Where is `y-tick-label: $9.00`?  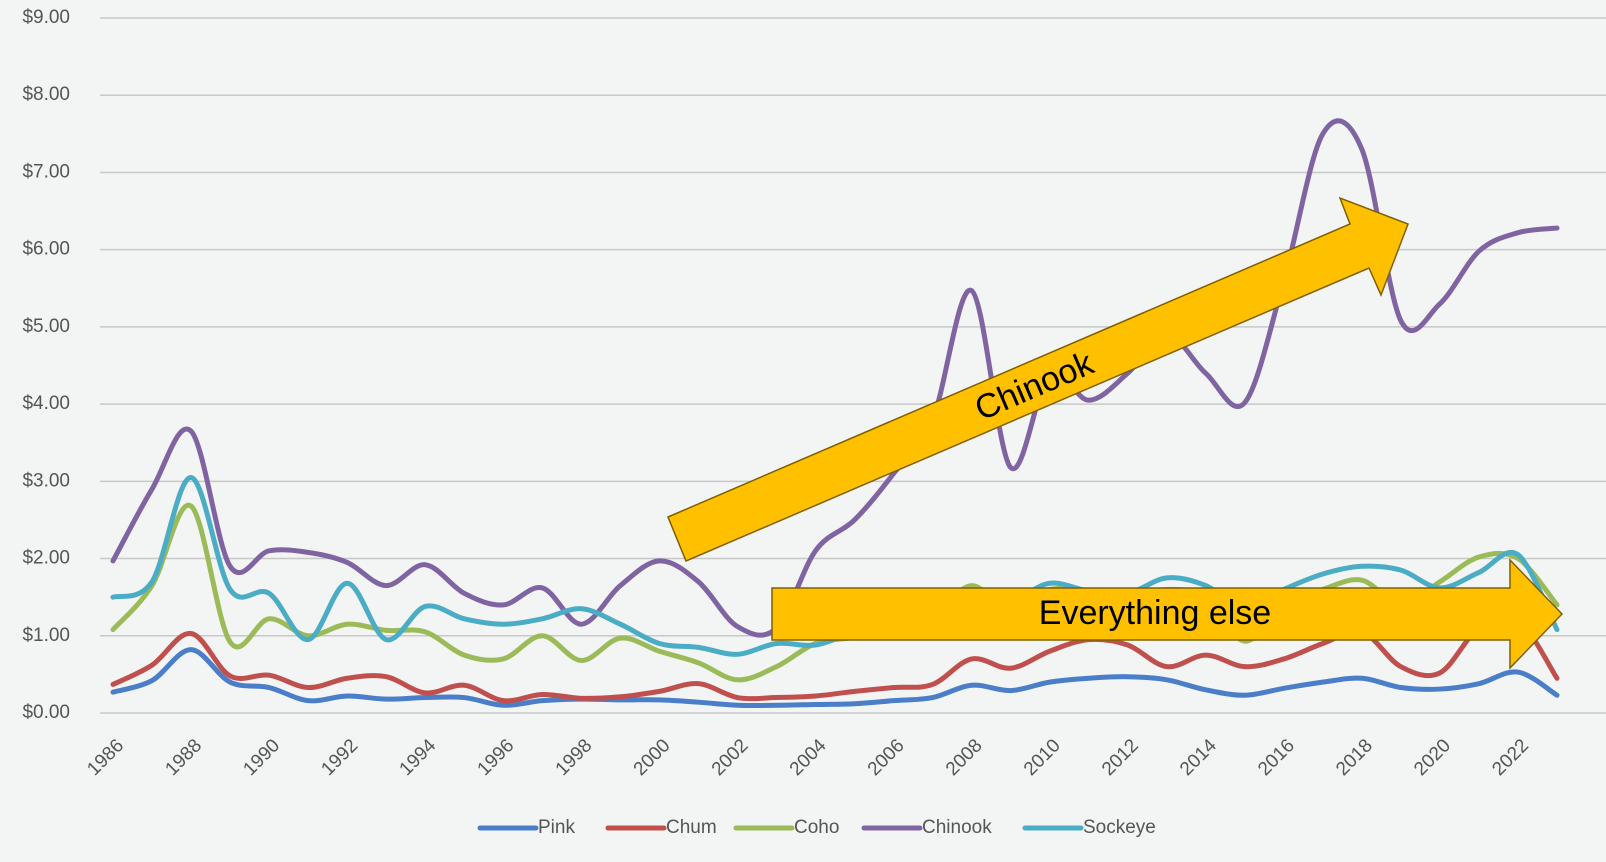
y-tick-label: $9.00 is located at coordinates (46, 17).